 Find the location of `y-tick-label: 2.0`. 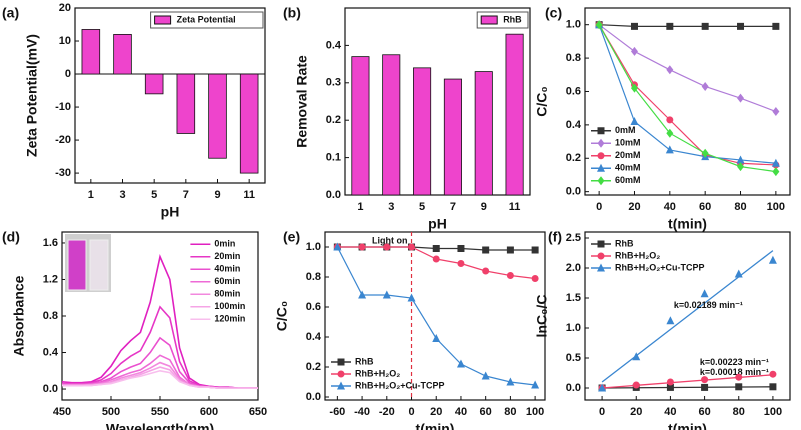

y-tick-label: 2.0 is located at coordinates (573, 268).